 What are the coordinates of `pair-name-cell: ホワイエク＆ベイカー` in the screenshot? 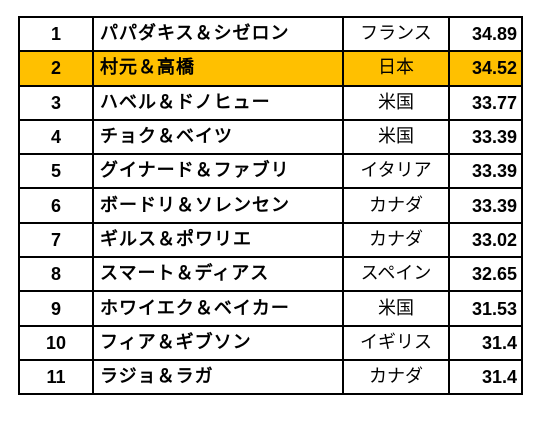 It's located at (218, 308).